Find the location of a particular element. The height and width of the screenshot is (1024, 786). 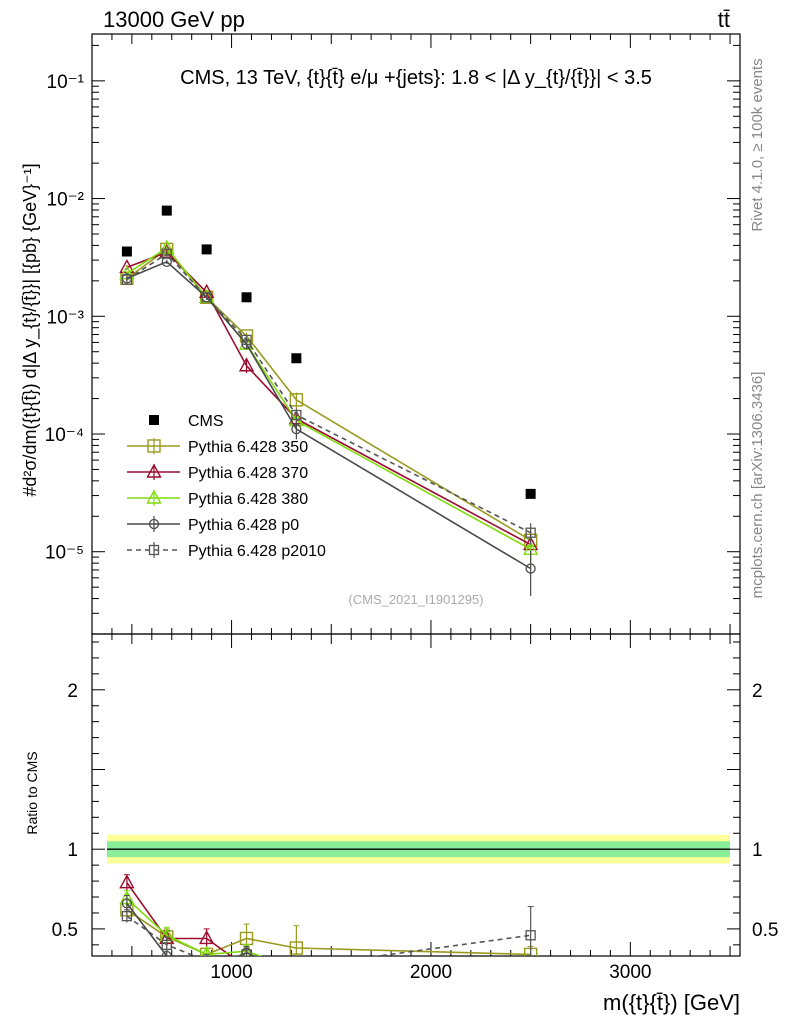

legend-label-pythia-6-428-380: Pythia 6.428 380 is located at coordinates (248, 499).